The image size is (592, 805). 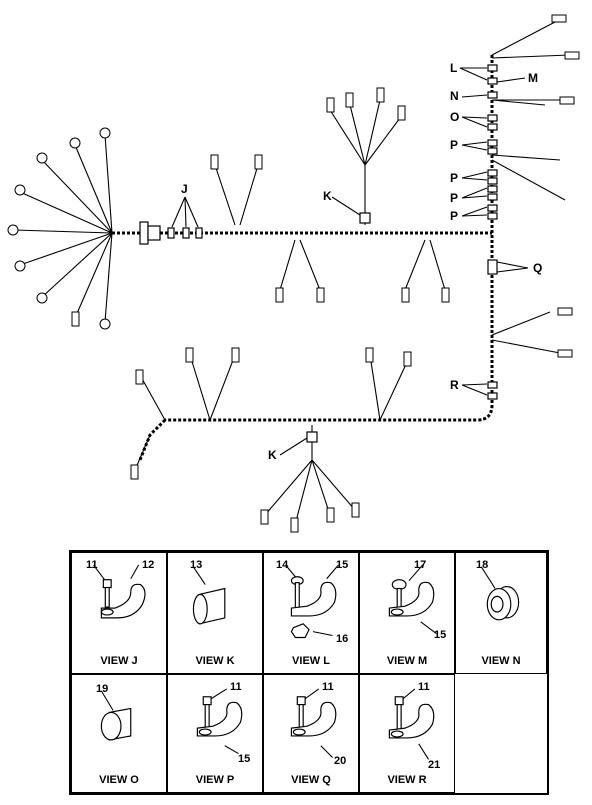 I want to click on view-caption: VIEW Q, so click(x=311, y=780).